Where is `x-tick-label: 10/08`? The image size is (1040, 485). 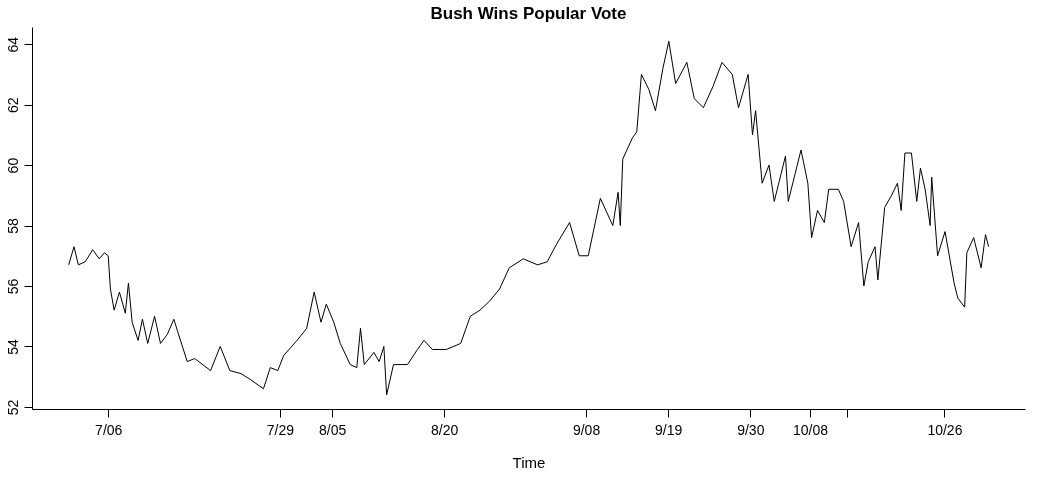 x-tick-label: 10/08 is located at coordinates (811, 429).